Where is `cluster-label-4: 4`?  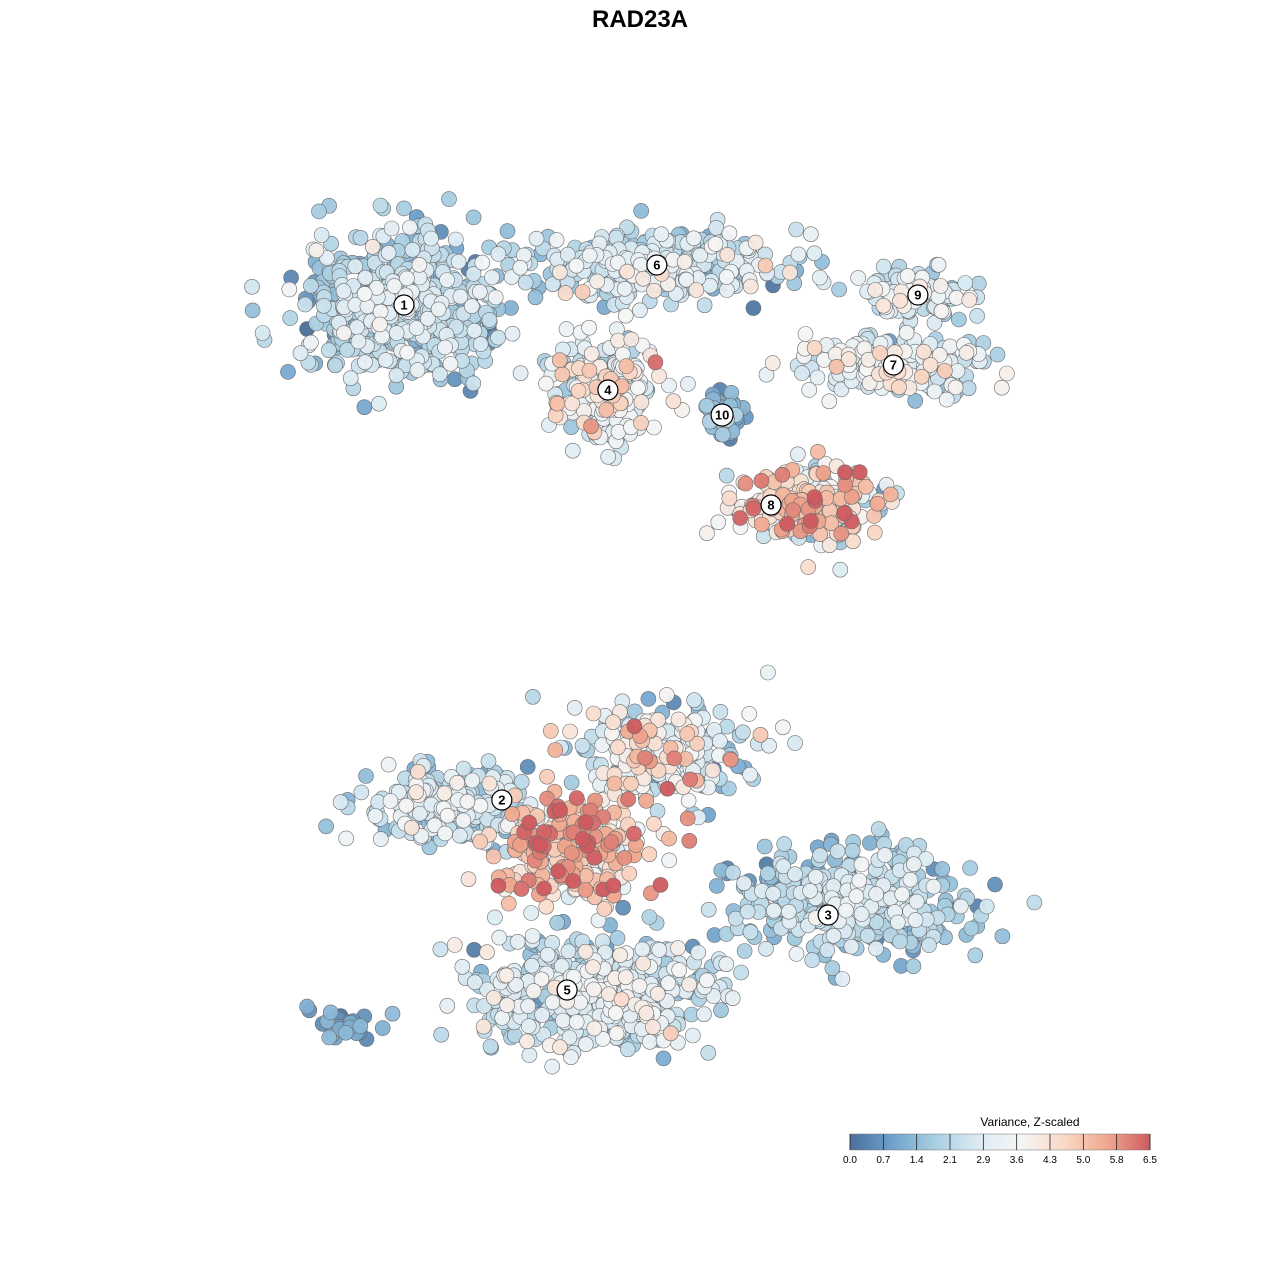 cluster-label-4: 4 is located at coordinates (608, 390).